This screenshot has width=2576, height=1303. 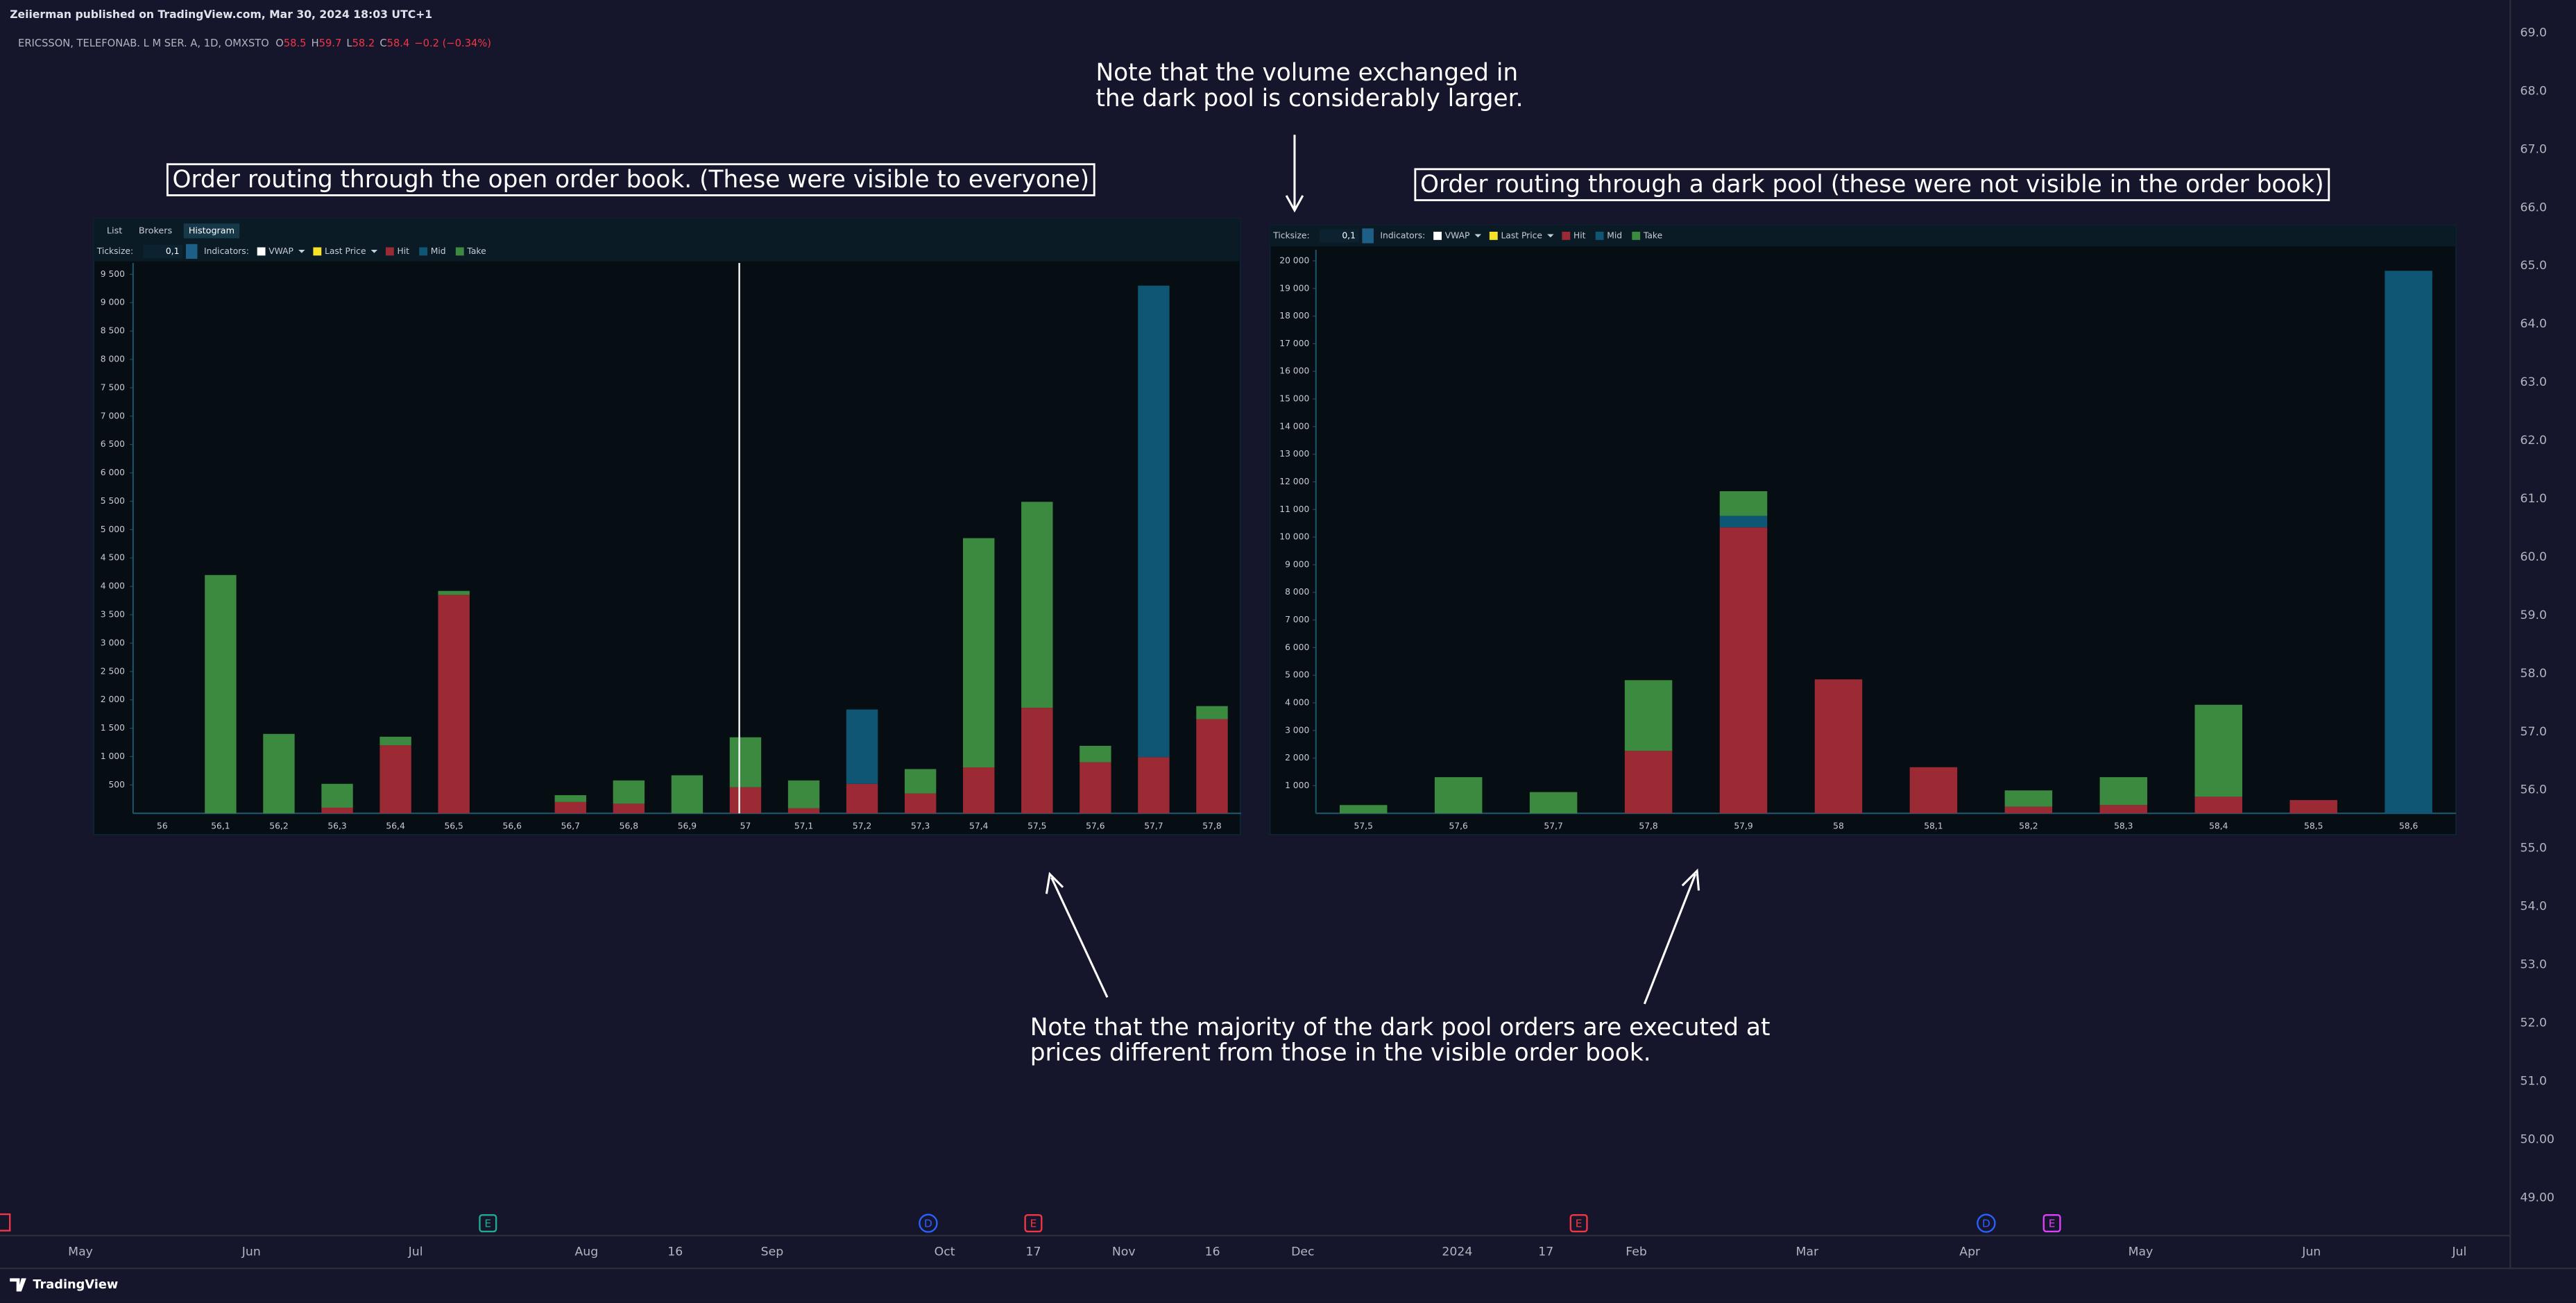 What do you see at coordinates (2052, 1224) in the screenshot?
I see `event-letter: E` at bounding box center [2052, 1224].